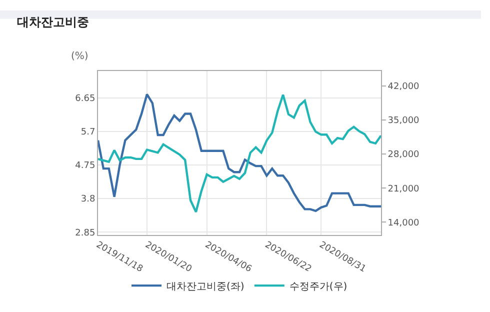 This screenshot has width=490, height=312. I want to click on chart-title: 대차잔고비중, so click(53, 22).